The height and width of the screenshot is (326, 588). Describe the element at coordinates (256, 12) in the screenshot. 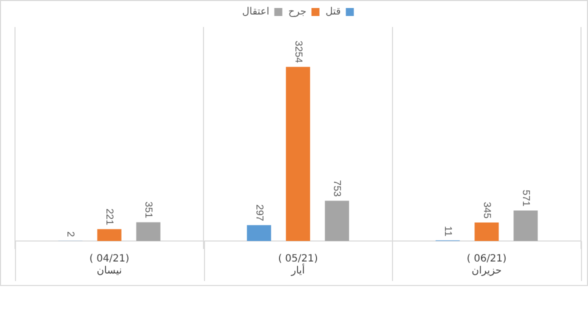

I see `legend-label: اعتقال` at that location.